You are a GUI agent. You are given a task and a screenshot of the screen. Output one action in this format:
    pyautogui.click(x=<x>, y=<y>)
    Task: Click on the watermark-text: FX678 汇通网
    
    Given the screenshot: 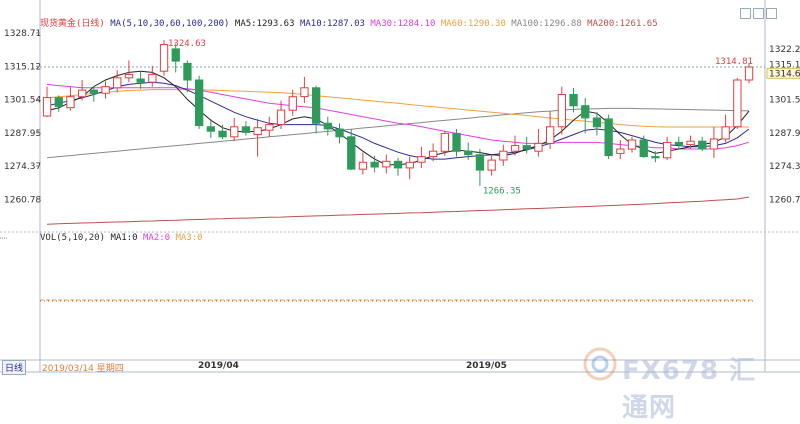 What is the action you would take?
    pyautogui.click(x=689, y=389)
    